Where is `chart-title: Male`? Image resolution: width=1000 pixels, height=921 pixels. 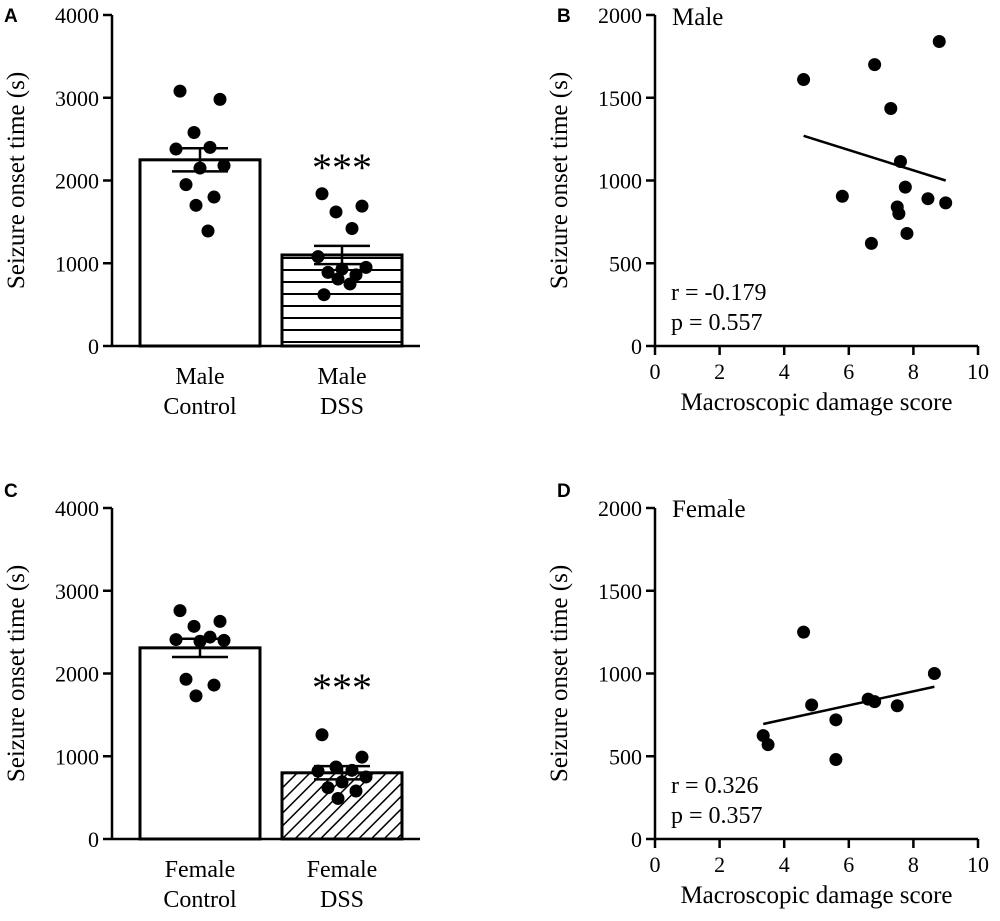 chart-title: Male is located at coordinates (697, 17).